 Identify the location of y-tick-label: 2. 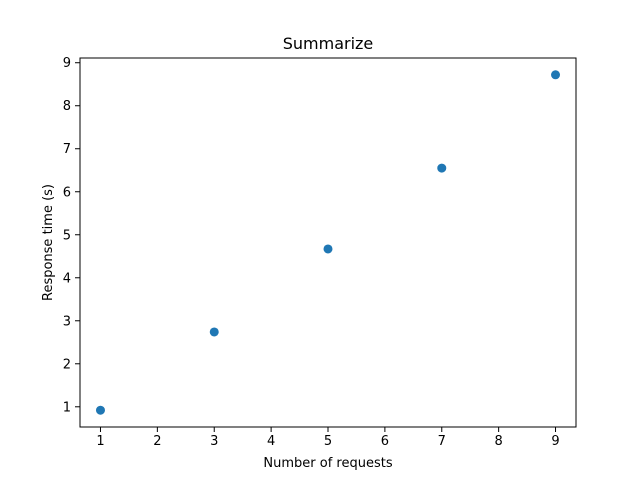
(67, 364).